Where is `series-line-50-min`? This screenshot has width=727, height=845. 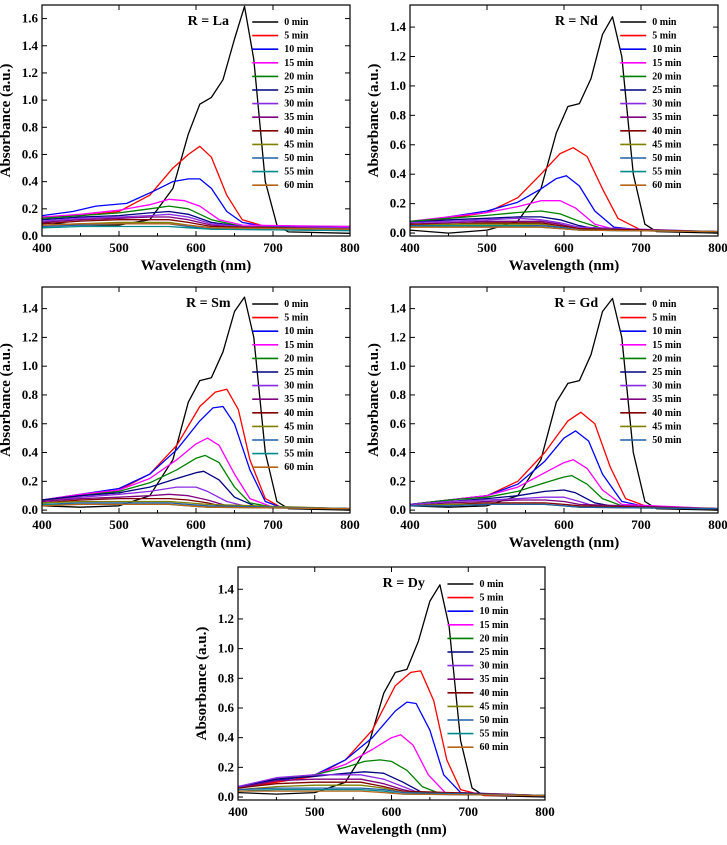
series-line-50-min is located at coordinates (196, 506).